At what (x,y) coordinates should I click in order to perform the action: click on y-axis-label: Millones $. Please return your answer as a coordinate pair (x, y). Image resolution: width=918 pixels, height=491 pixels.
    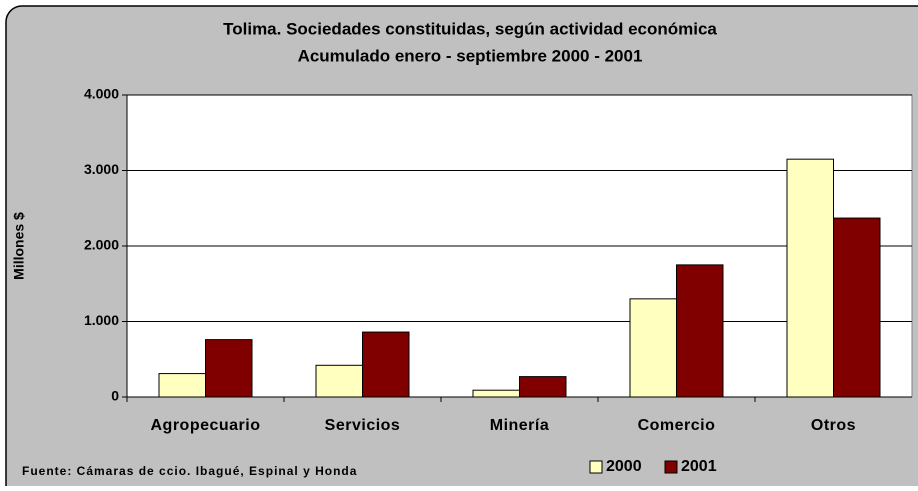
    Looking at the image, I should click on (19, 246).